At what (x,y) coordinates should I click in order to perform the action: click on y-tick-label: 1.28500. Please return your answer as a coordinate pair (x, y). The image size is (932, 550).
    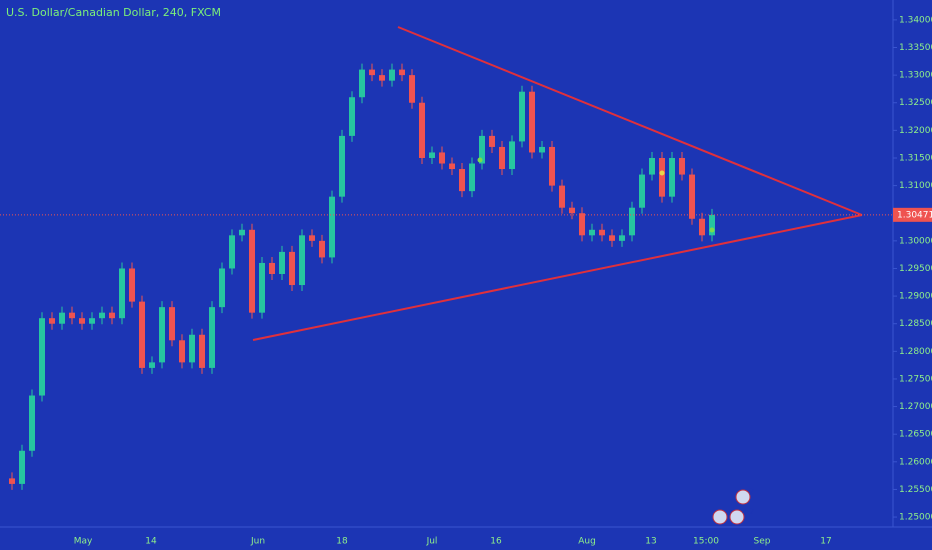
    Looking at the image, I should click on (915, 324).